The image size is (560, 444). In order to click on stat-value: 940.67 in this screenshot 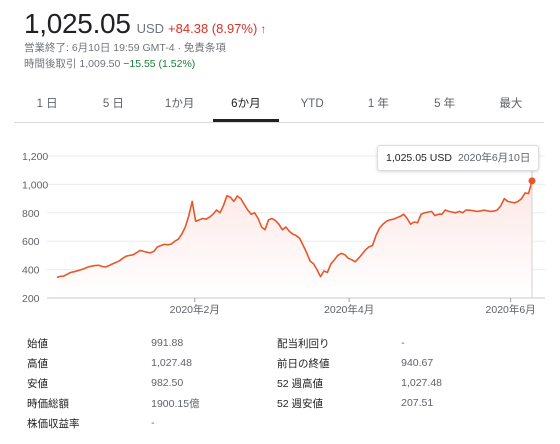, I will do `click(417, 363)`.